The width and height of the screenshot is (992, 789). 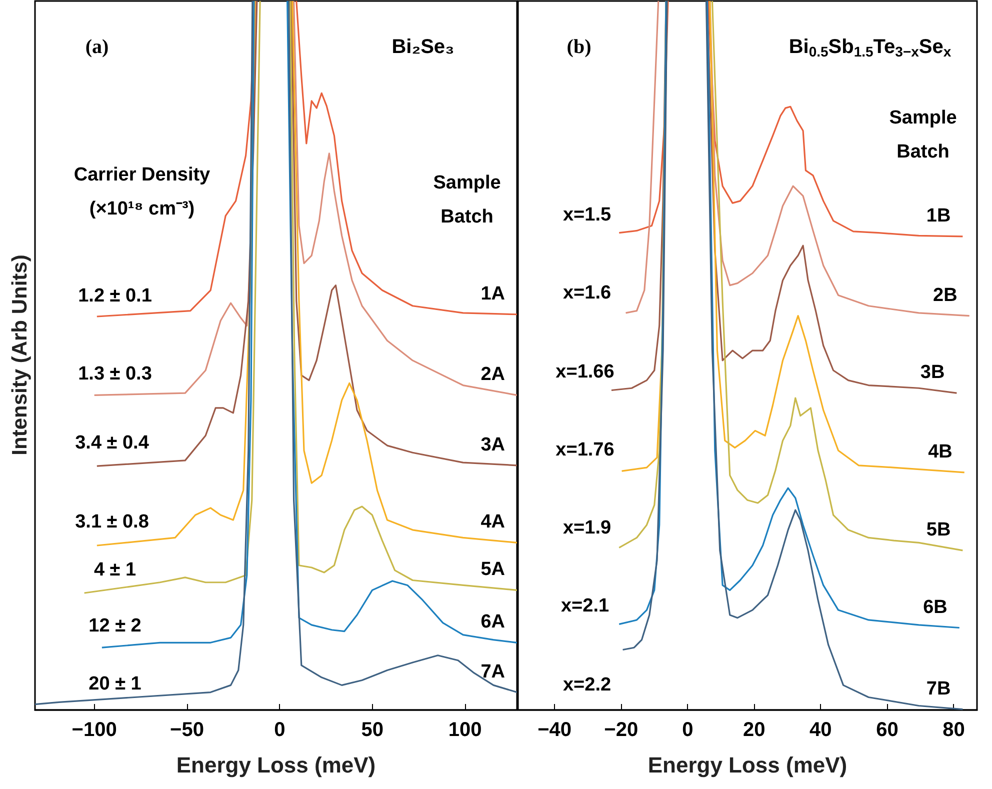 What do you see at coordinates (112, 443) in the screenshot?
I see `annotation: 3.4 ± 0.4` at bounding box center [112, 443].